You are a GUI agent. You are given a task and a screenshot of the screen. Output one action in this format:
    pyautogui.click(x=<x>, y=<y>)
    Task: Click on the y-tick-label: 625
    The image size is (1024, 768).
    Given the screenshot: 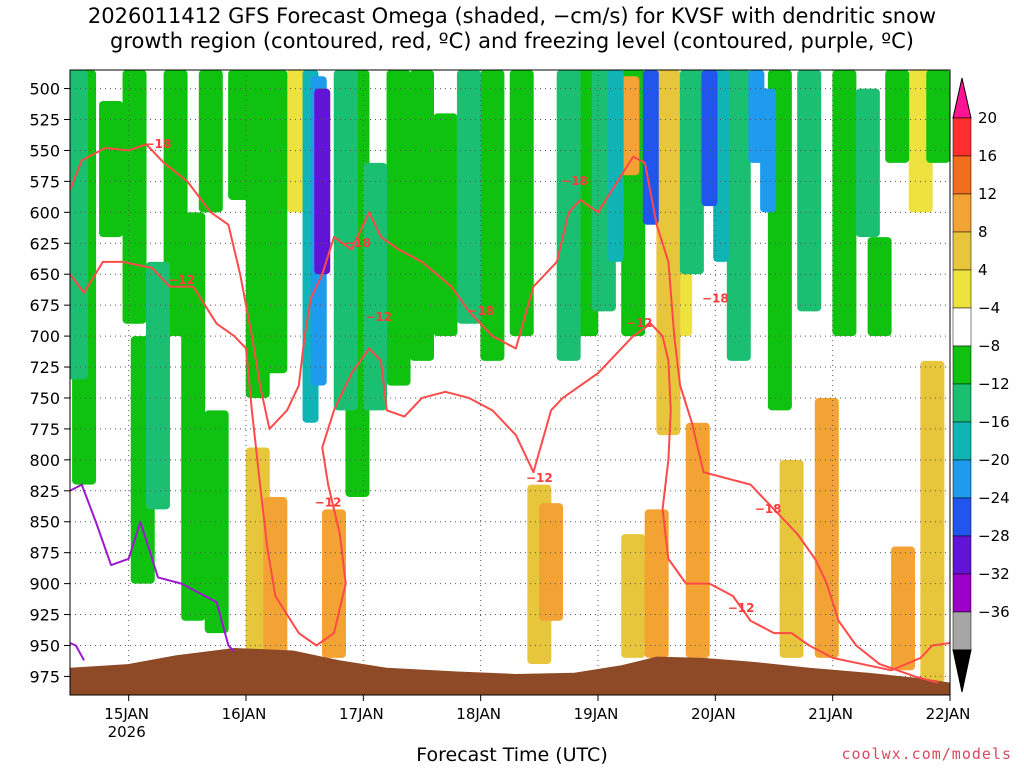 What is the action you would take?
    pyautogui.click(x=44, y=243)
    